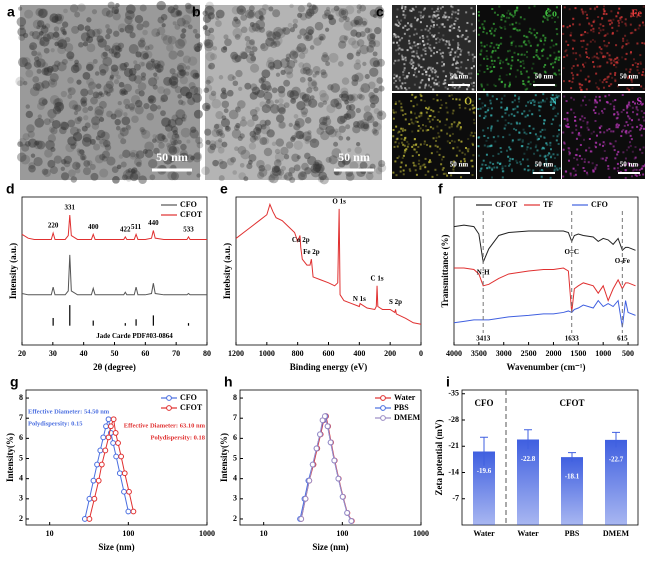  What do you see at coordinates (125, 230) in the screenshot?
I see `annotation: 422` at bounding box center [125, 230].